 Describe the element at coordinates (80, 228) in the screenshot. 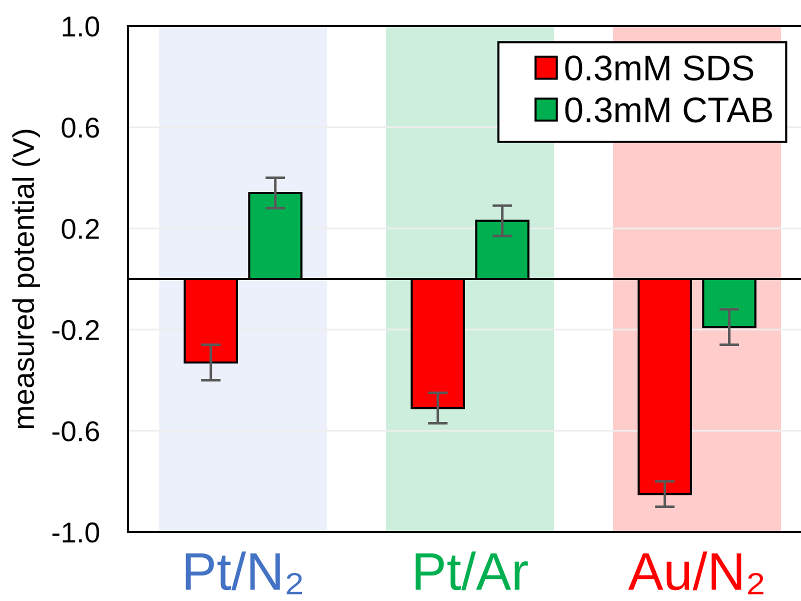

I see `y-tick-label: 0.2` at that location.